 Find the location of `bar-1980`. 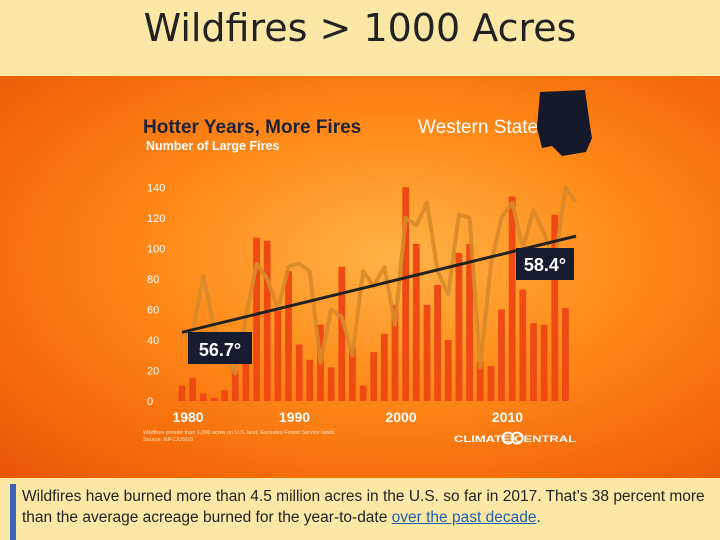

bar-1980 is located at coordinates (182, 393).